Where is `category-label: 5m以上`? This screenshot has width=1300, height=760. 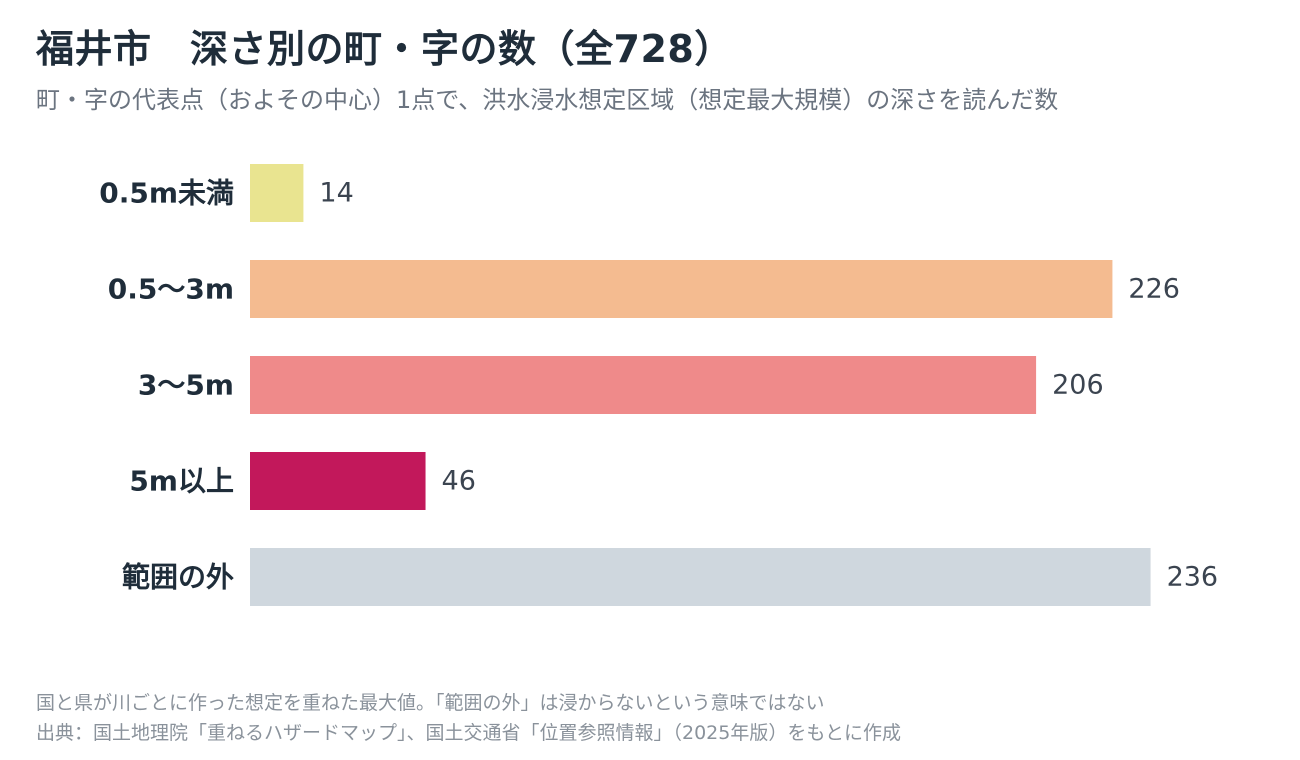
category-label: 5m以上 is located at coordinates (181, 481).